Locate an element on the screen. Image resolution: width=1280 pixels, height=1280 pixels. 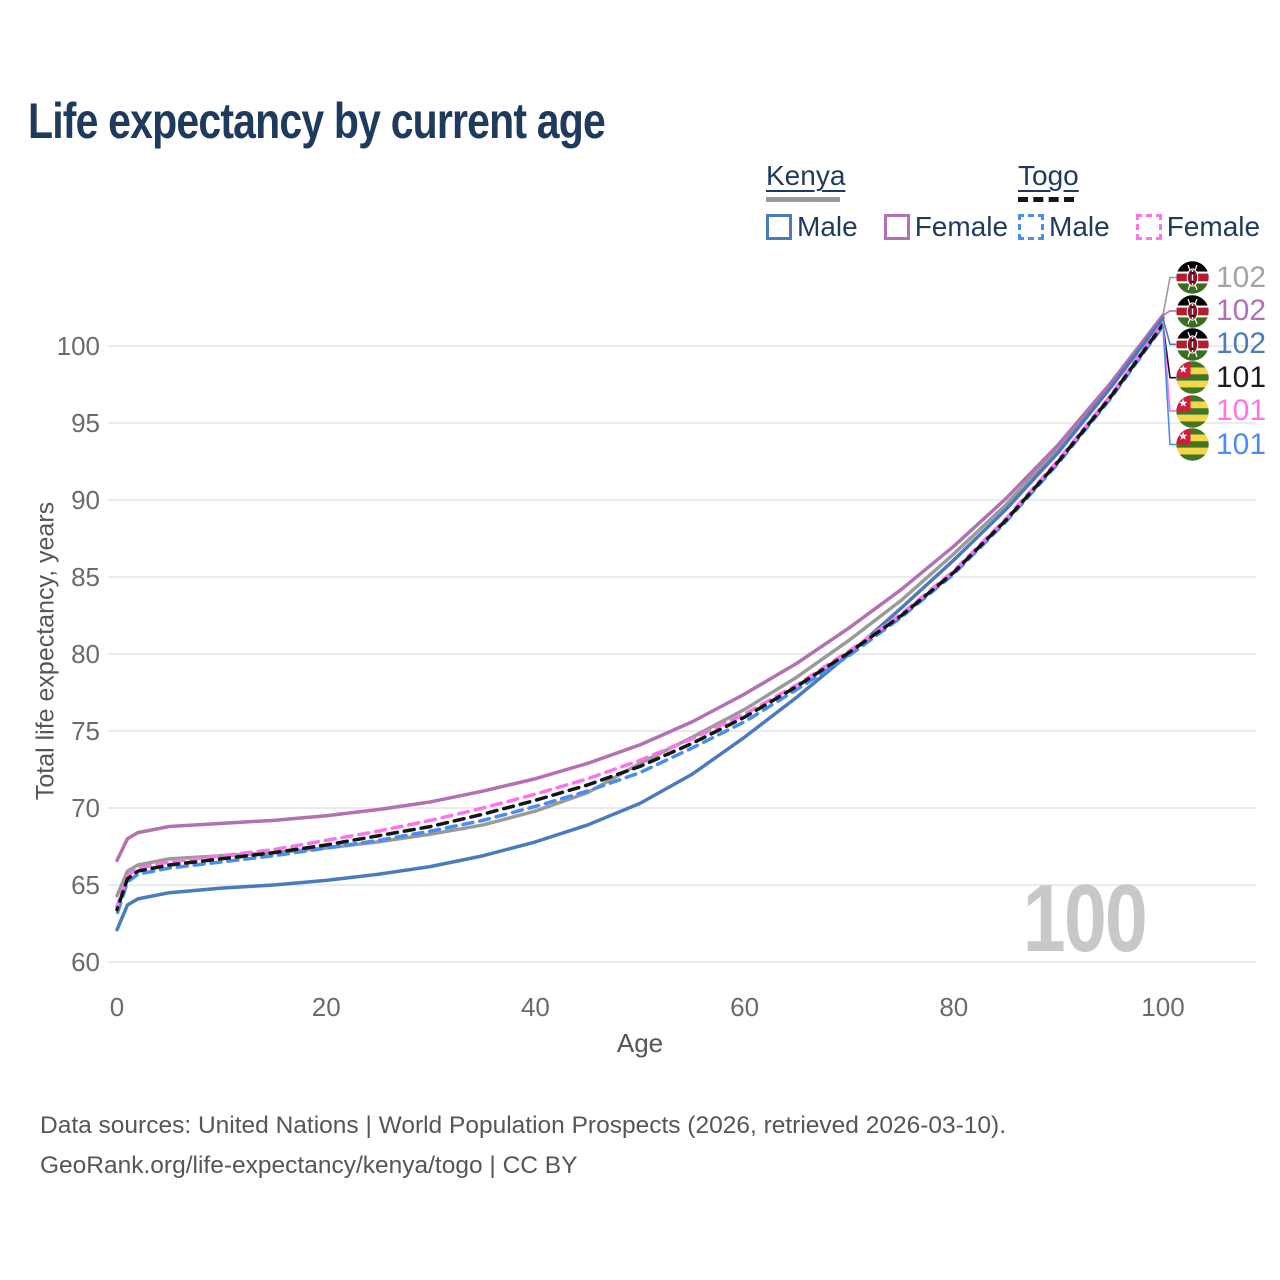
y-tick-label: 60 is located at coordinates (85, 962).